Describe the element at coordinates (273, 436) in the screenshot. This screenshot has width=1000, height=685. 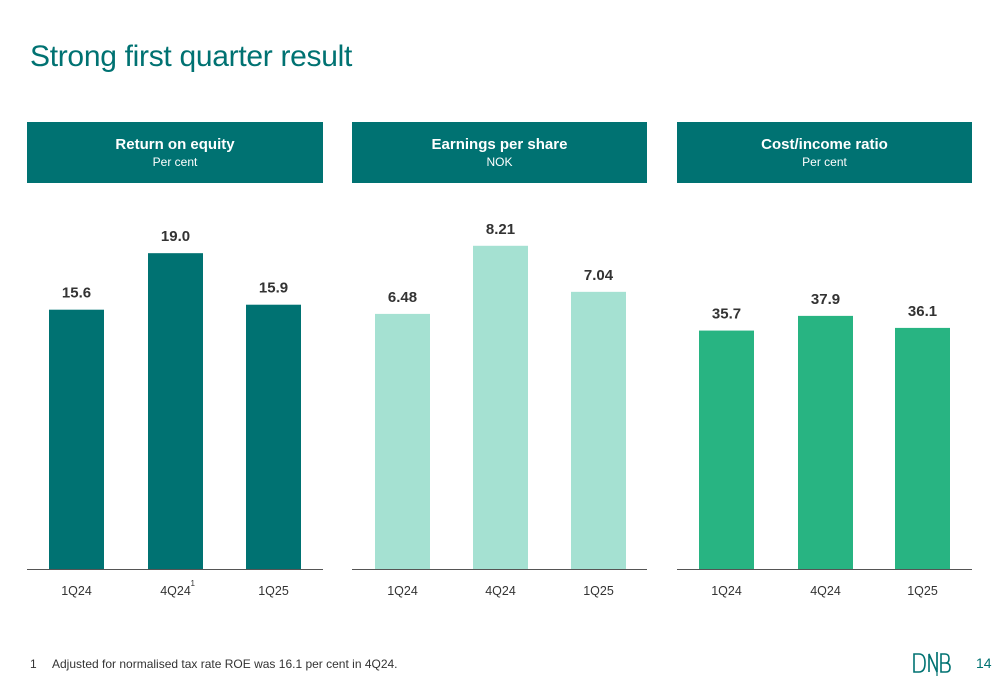
I see `roe-bar-1q25` at that location.